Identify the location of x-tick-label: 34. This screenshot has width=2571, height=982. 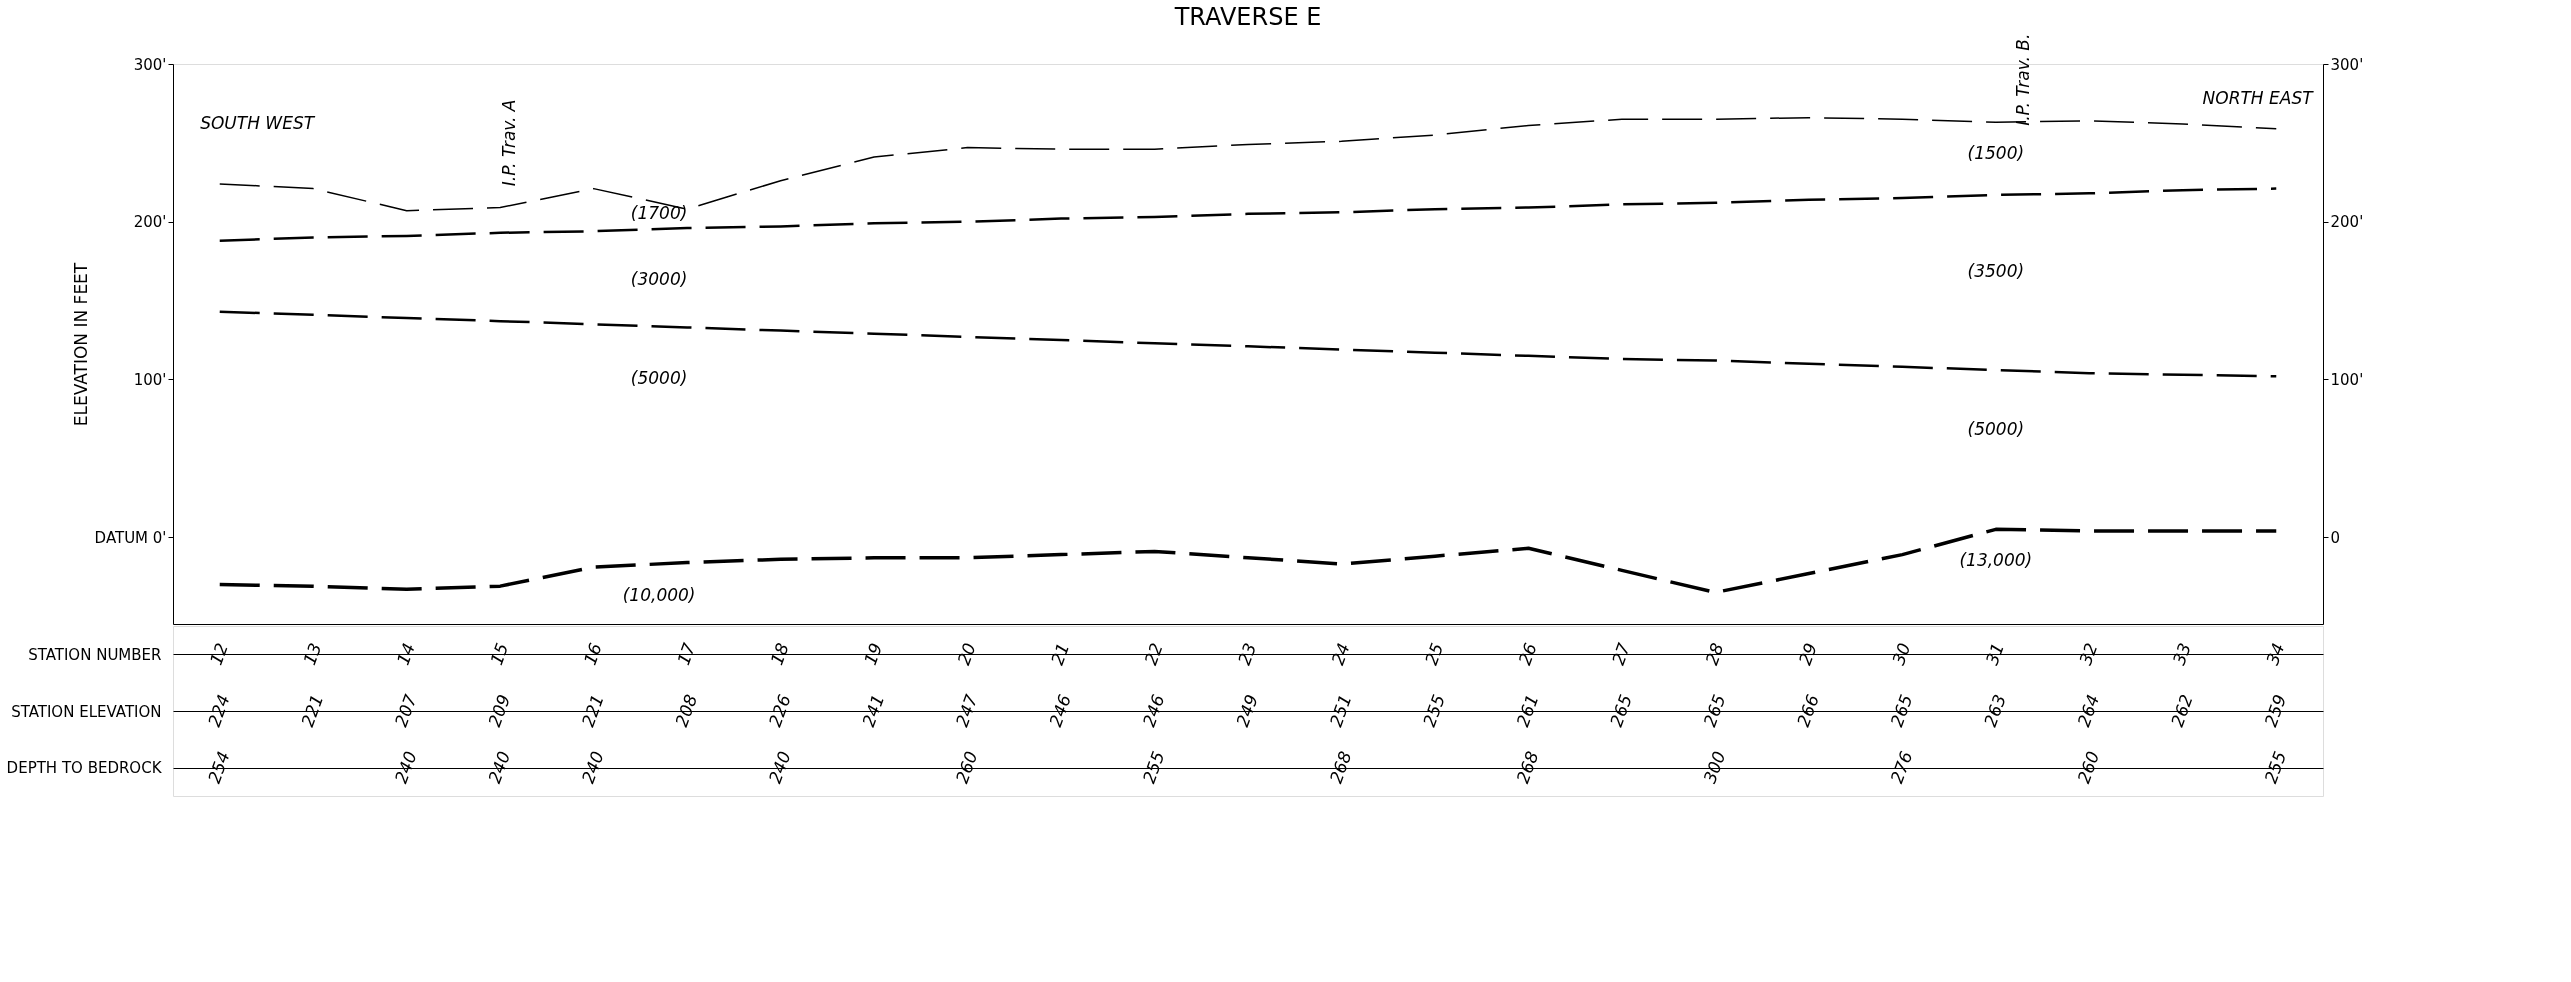
(2275, 654).